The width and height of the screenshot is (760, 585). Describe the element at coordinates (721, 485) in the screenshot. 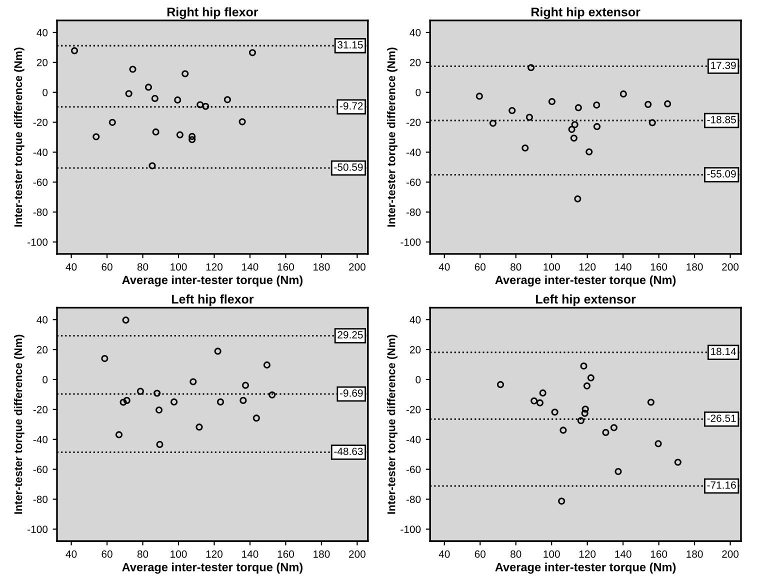

I see `ref-line-label: -71.16` at that location.